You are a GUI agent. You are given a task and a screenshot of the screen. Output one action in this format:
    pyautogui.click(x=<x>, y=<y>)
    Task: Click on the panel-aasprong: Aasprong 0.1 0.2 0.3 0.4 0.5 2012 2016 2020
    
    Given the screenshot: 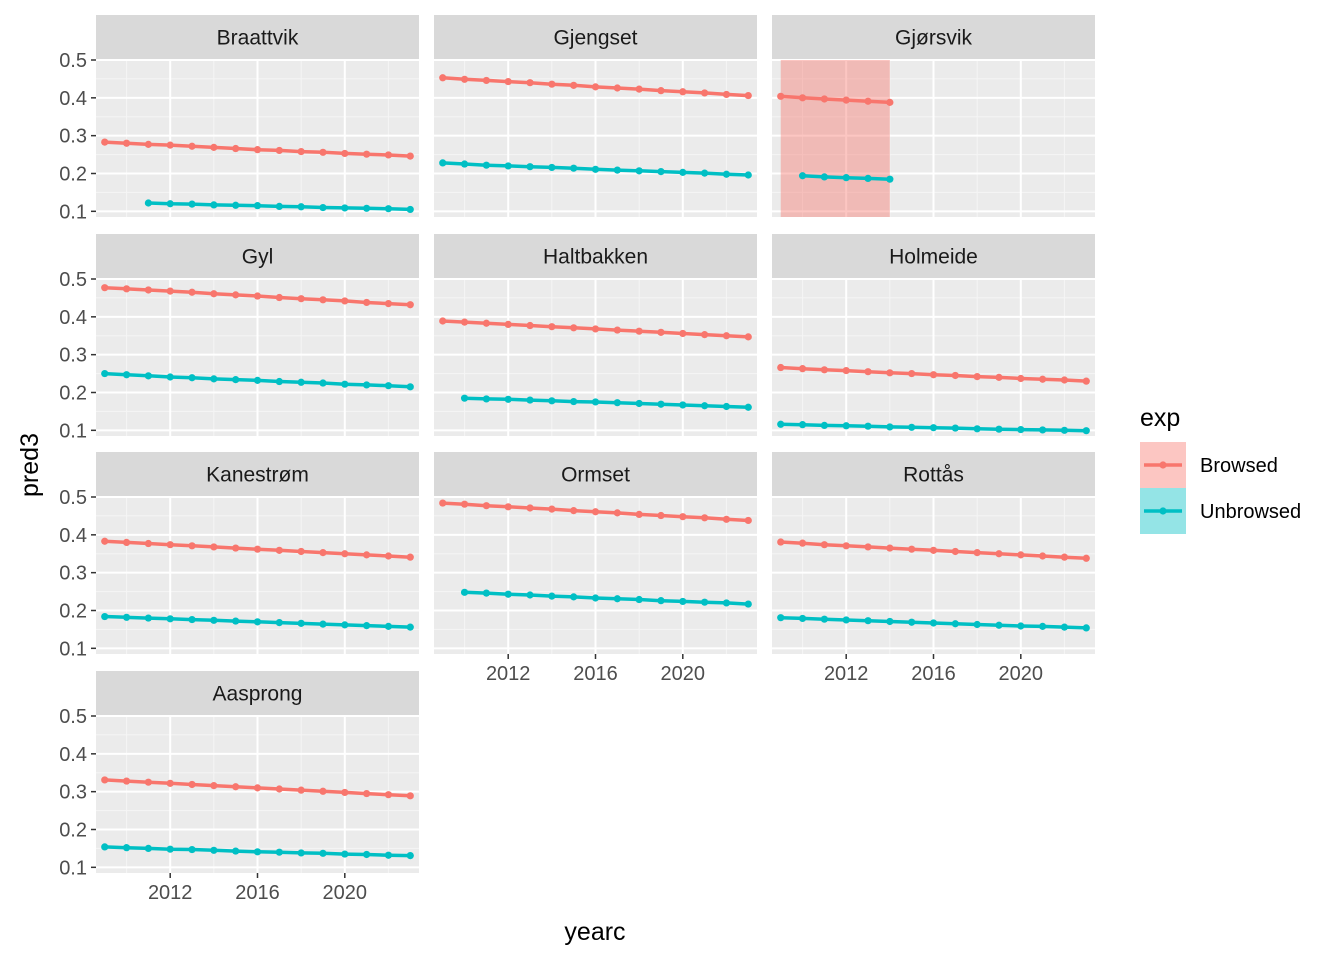 What is the action you would take?
    pyautogui.click(x=239, y=787)
    